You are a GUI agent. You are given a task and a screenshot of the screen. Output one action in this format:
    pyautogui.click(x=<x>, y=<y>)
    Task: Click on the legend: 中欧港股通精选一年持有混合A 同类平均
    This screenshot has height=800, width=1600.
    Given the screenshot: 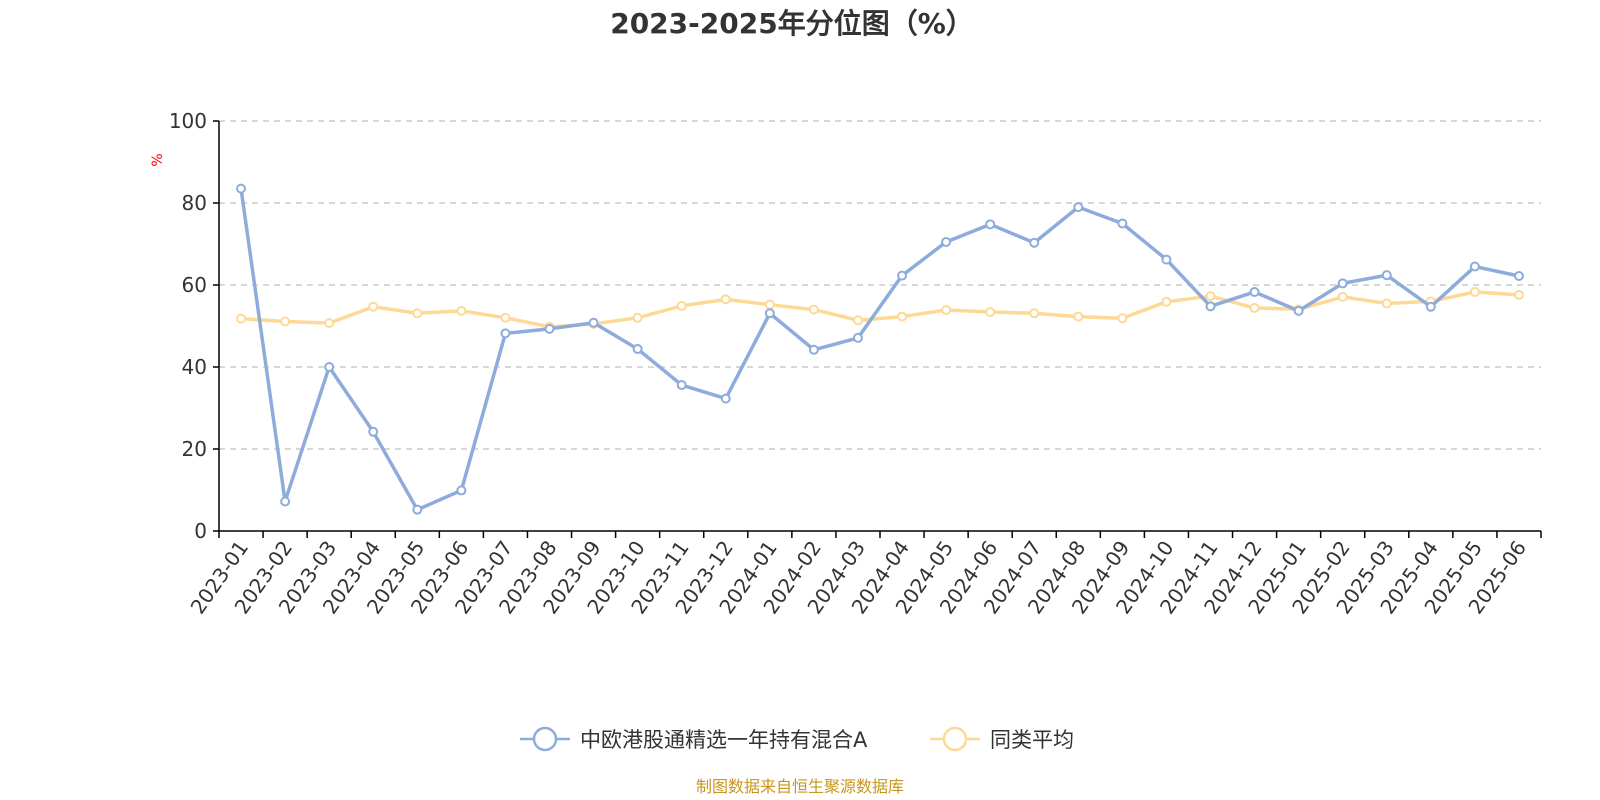 What is the action you would take?
    pyautogui.click(x=797, y=739)
    